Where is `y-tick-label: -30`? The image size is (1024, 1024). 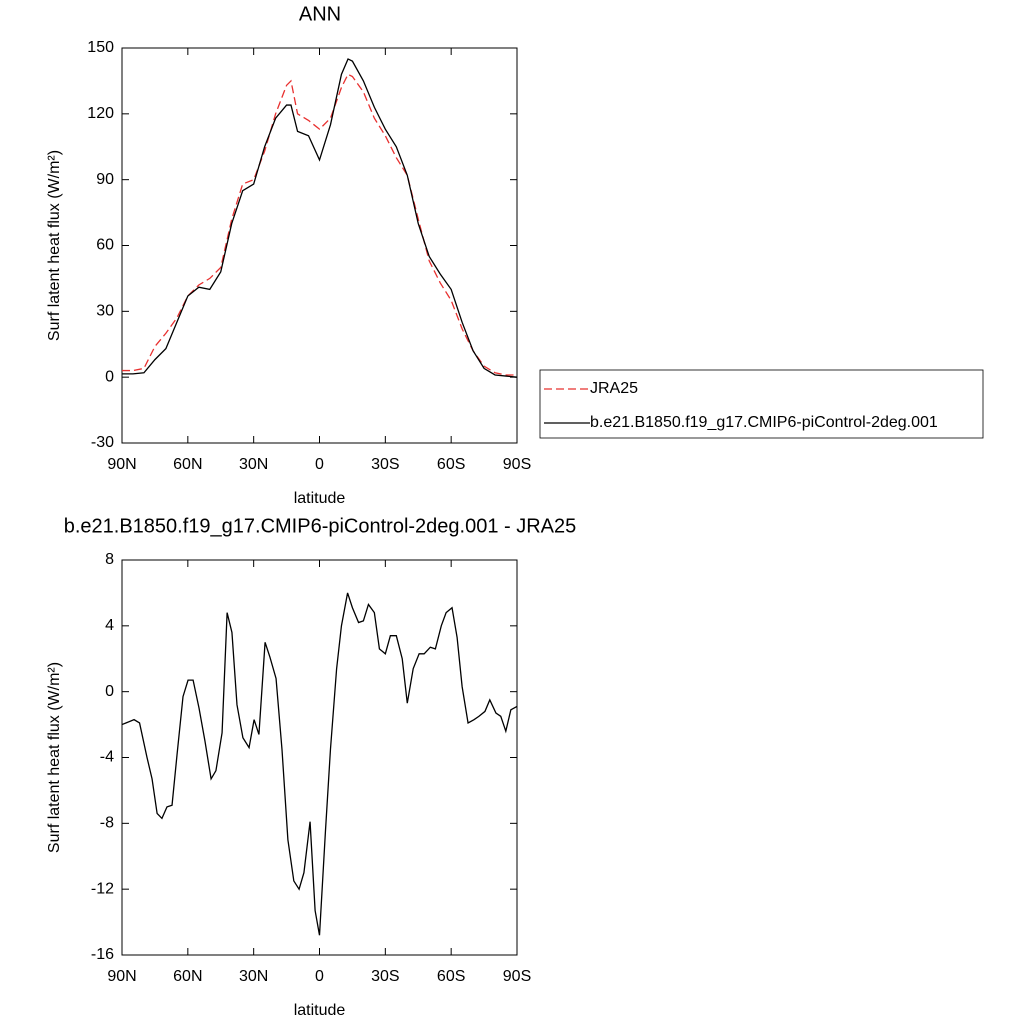 y-tick-label: -30 is located at coordinates (102, 442).